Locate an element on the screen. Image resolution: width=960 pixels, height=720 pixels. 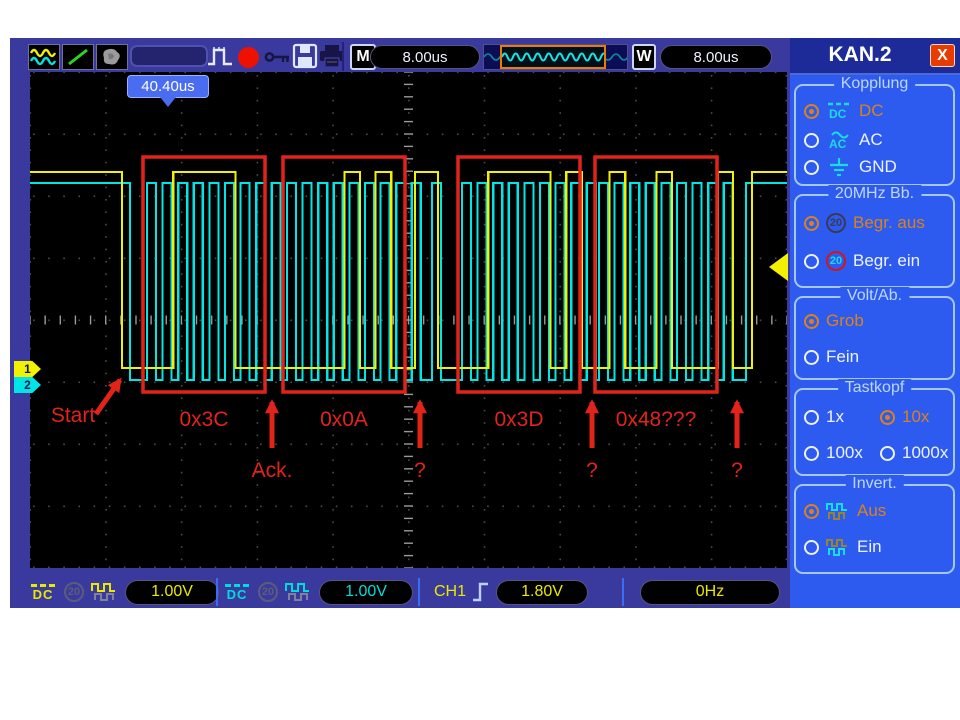
ch1-scale-value: 1.00V is located at coordinates (172, 591).